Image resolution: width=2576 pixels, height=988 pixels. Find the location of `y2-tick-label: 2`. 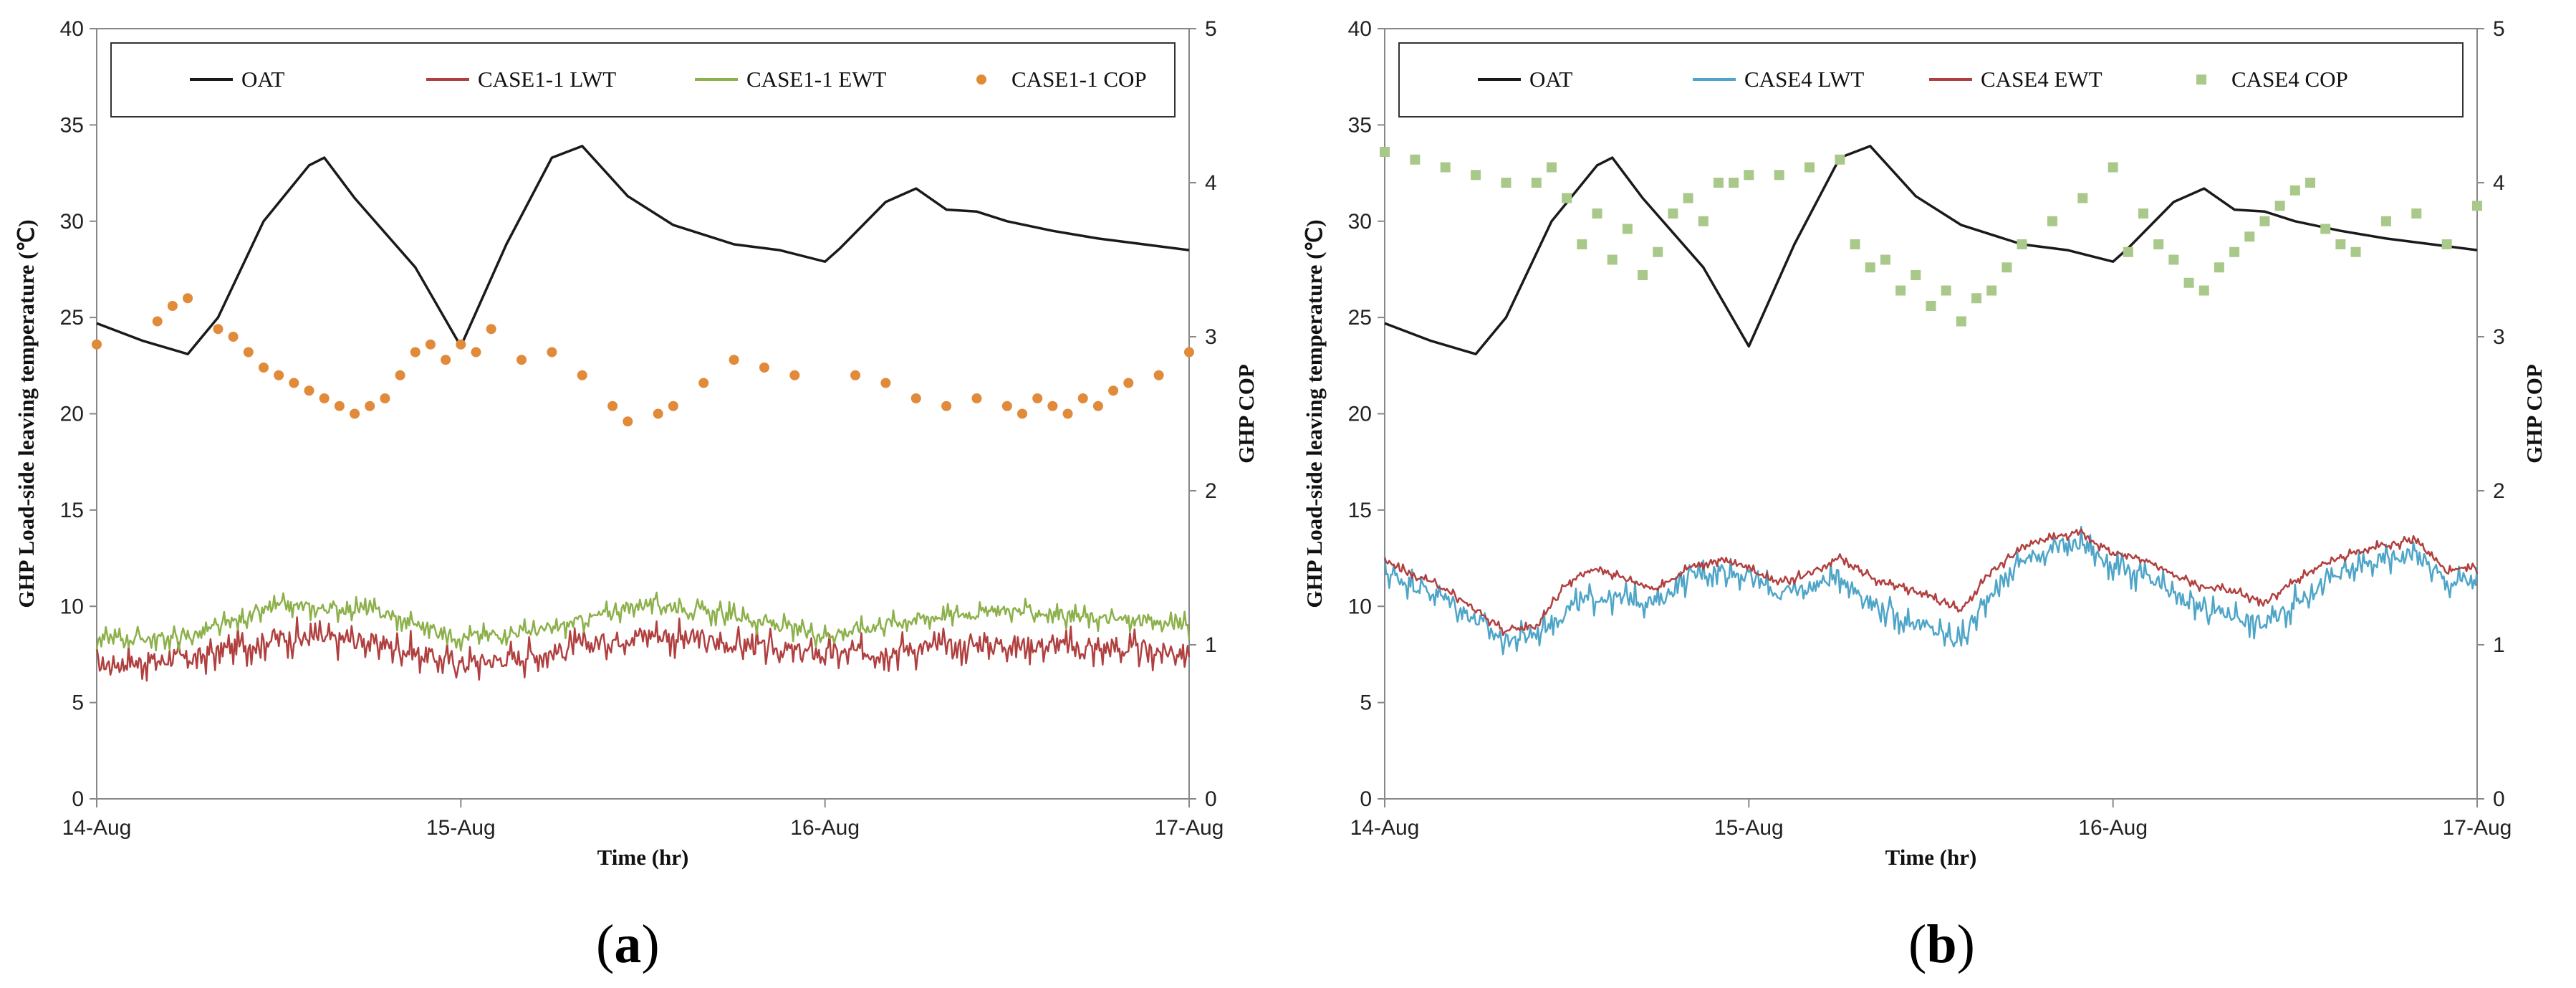

y2-tick-label: 2 is located at coordinates (1211, 491).